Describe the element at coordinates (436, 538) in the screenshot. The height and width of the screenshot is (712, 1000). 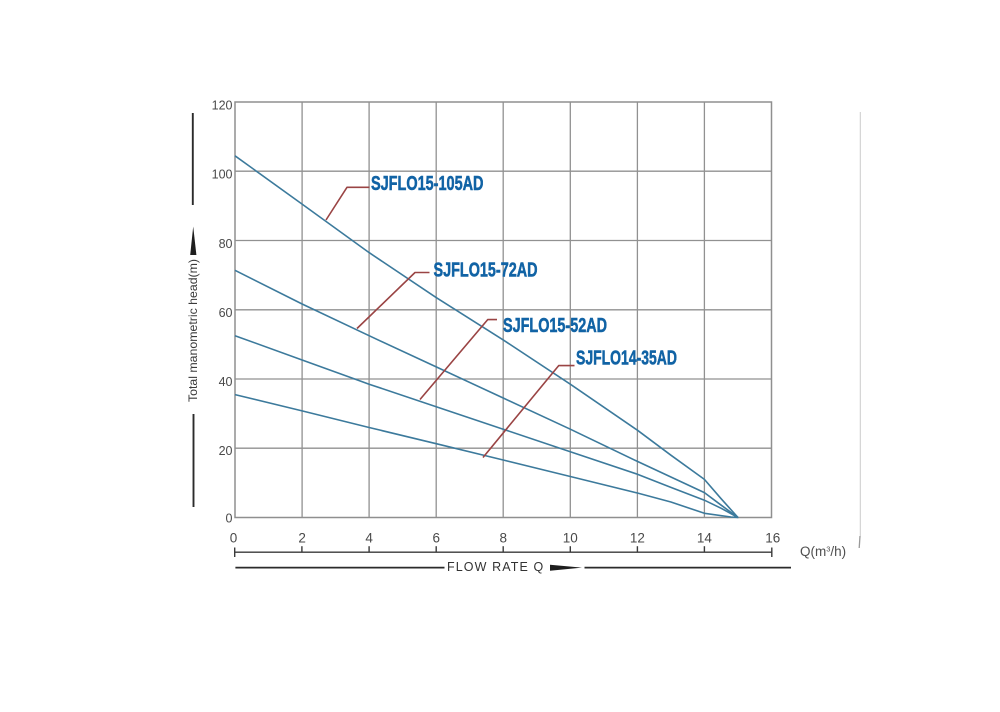
I see `svg-text: 6` at that location.